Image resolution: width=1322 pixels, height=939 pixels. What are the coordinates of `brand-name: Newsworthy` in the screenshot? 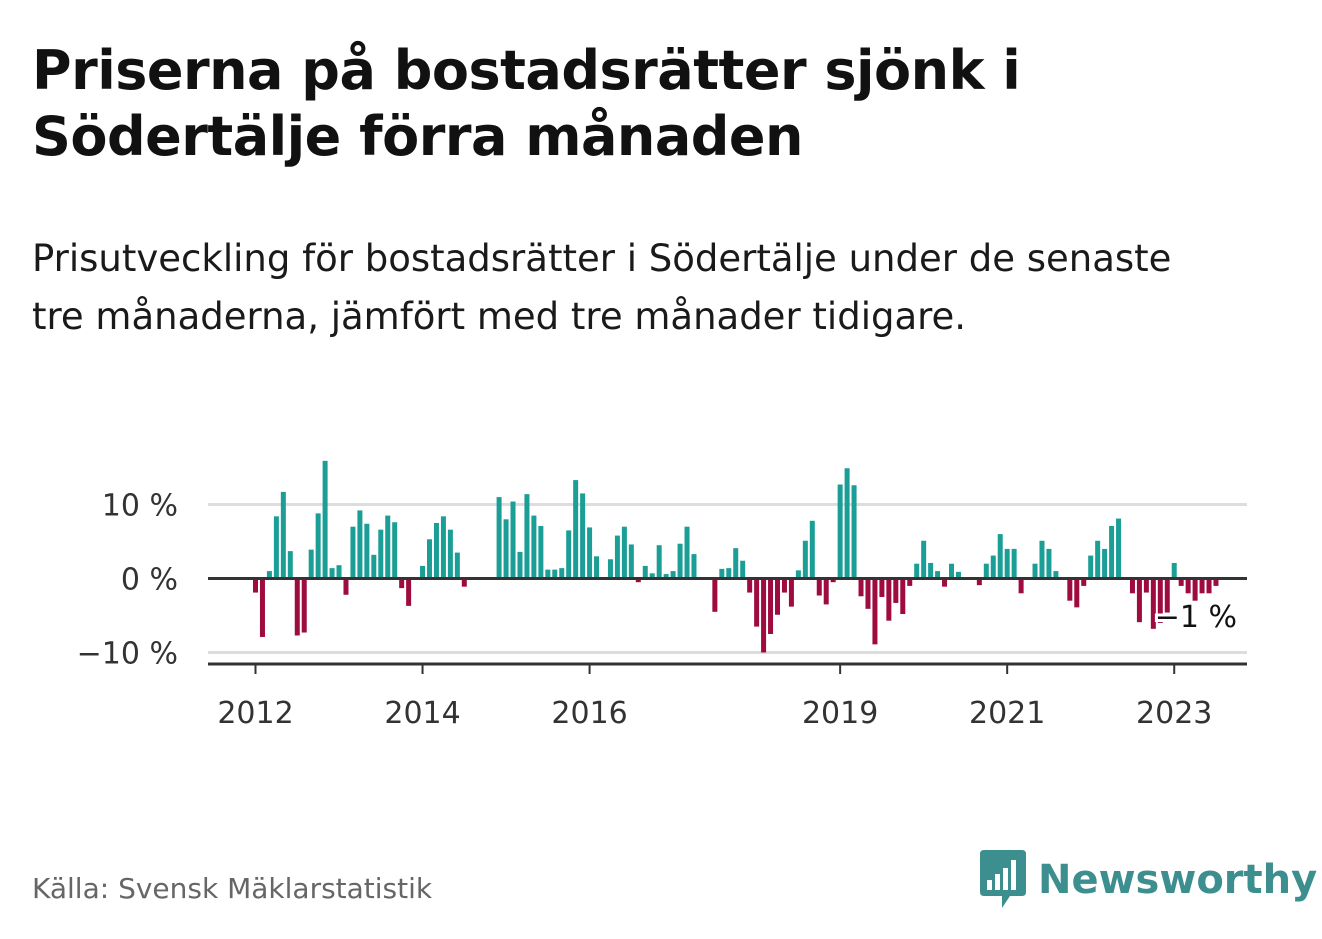 It's located at (1178, 880).